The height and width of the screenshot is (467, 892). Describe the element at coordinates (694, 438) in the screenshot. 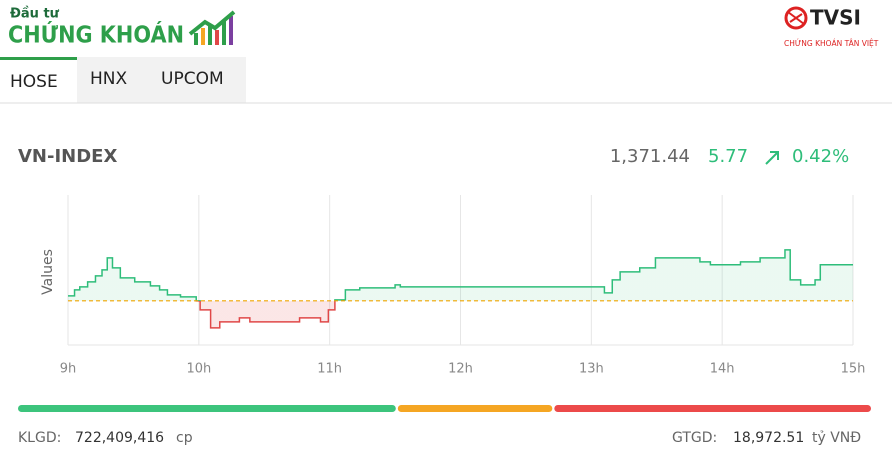

I see `gtgd-label: GTGD:` at that location.